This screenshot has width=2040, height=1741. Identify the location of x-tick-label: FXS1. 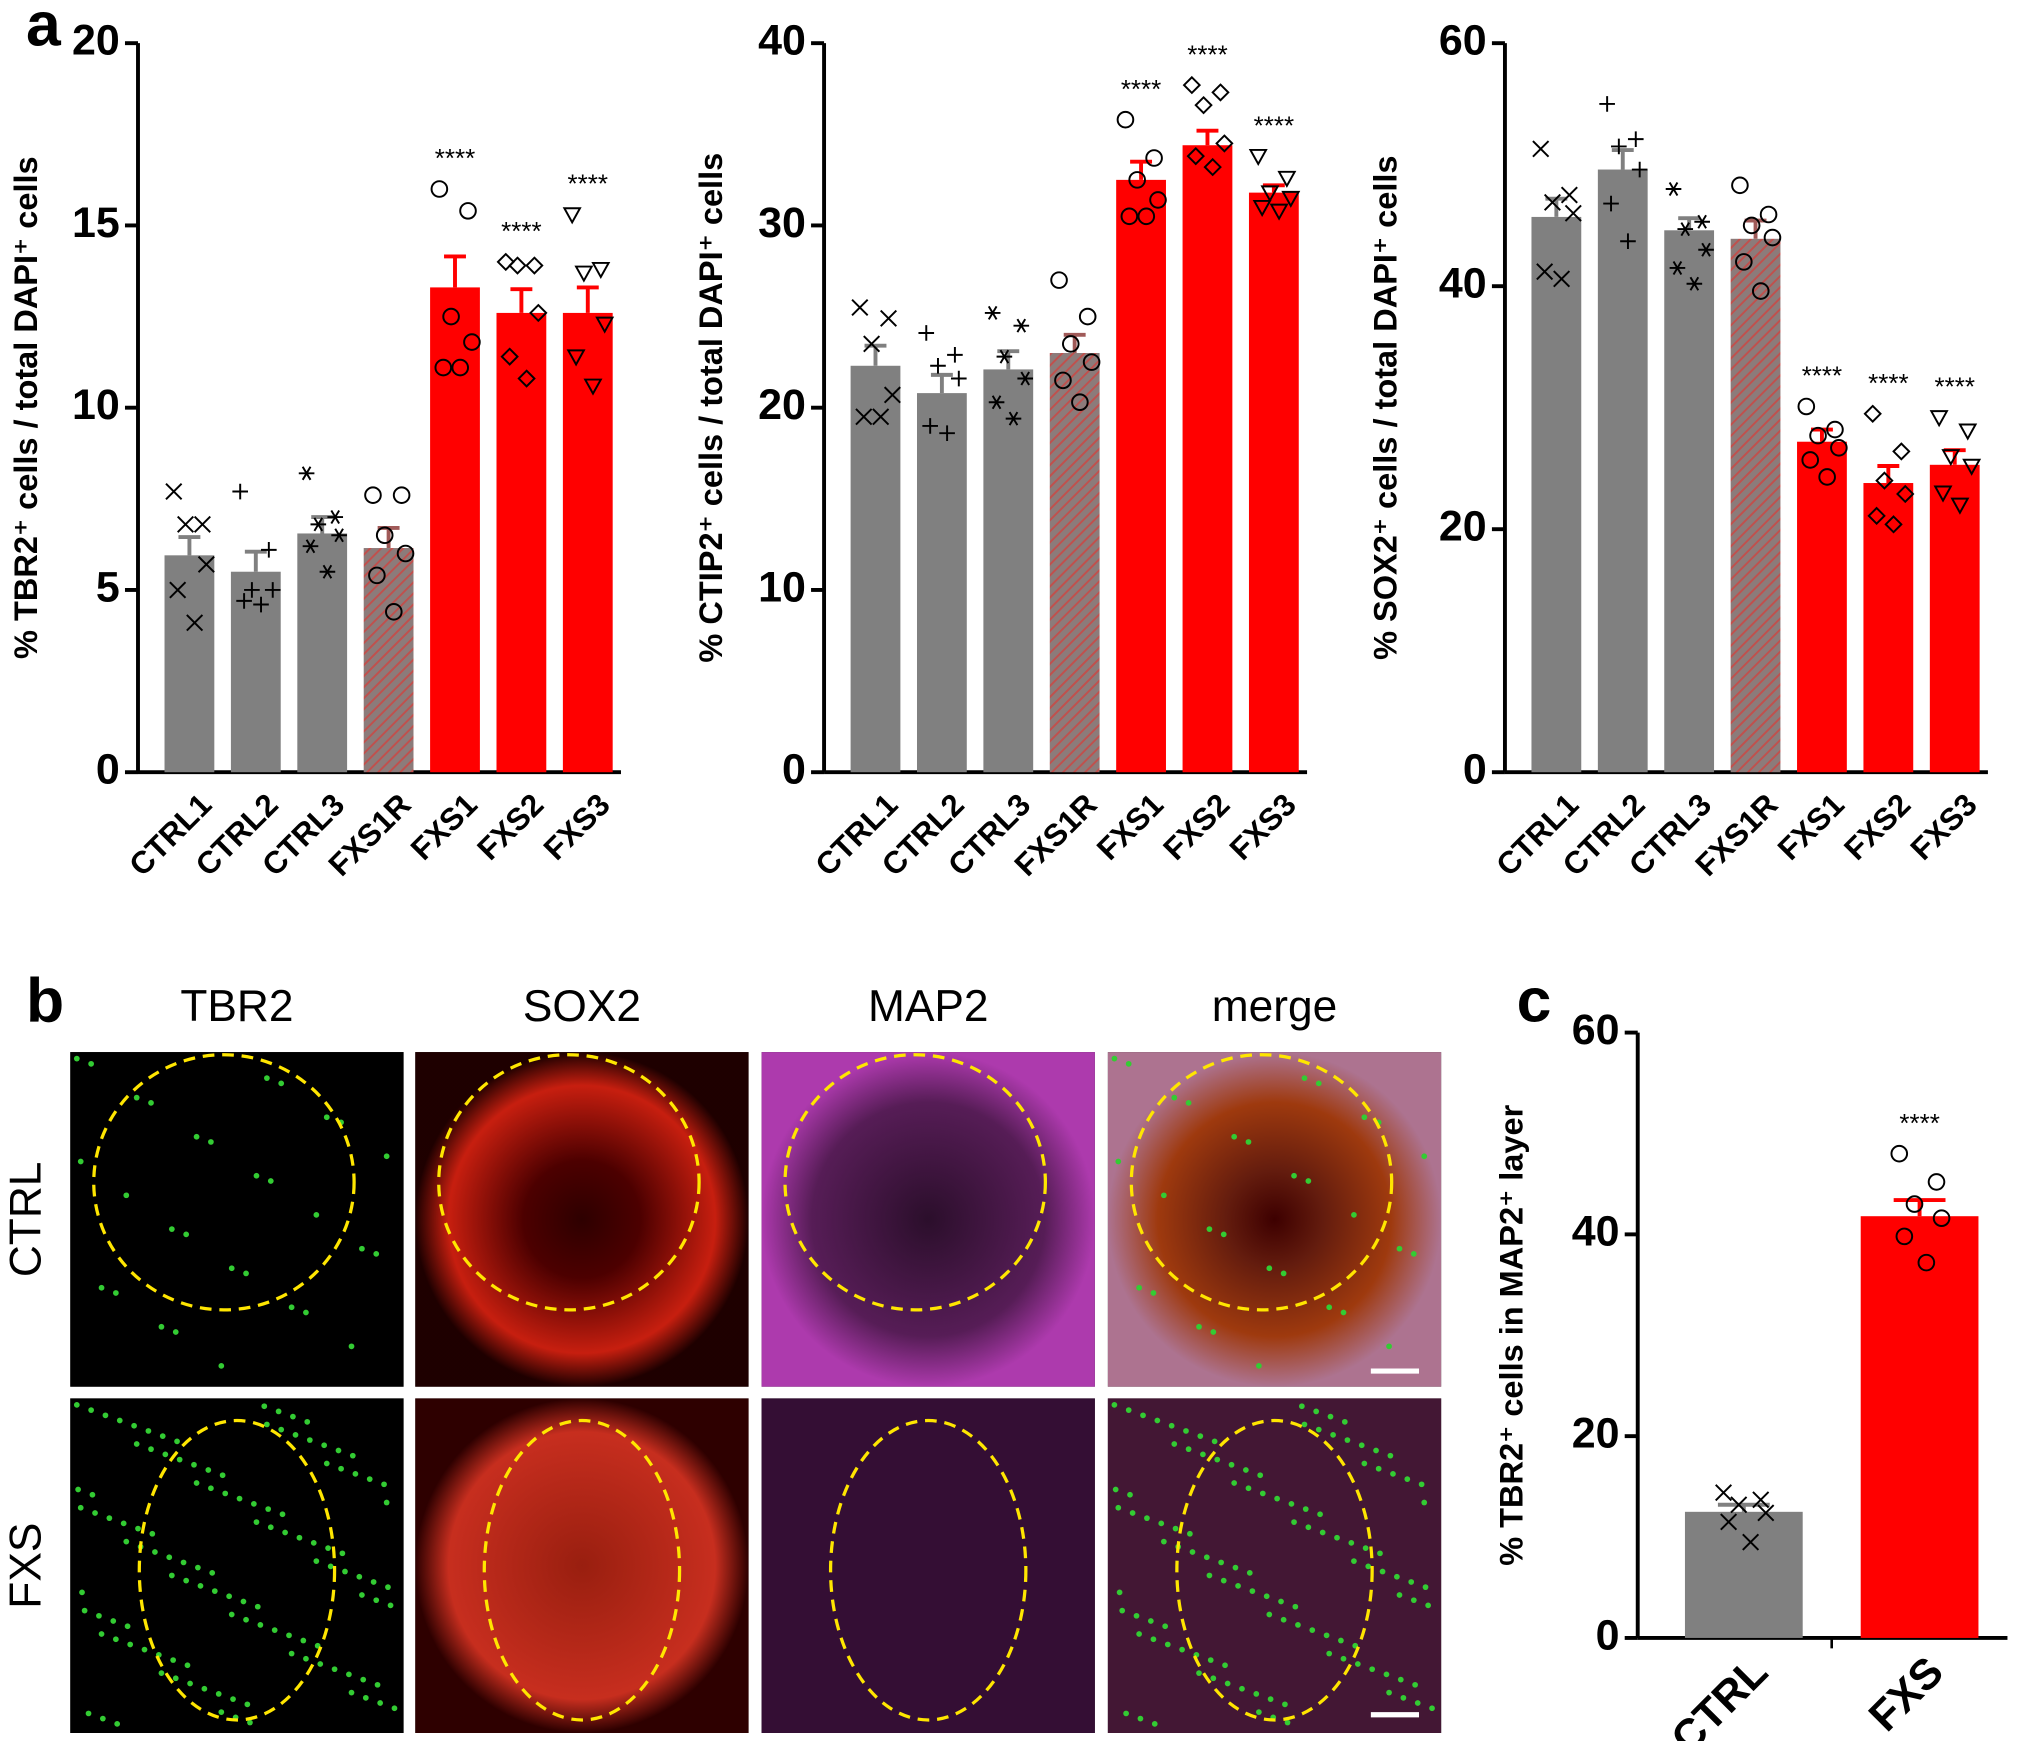
(444, 827).